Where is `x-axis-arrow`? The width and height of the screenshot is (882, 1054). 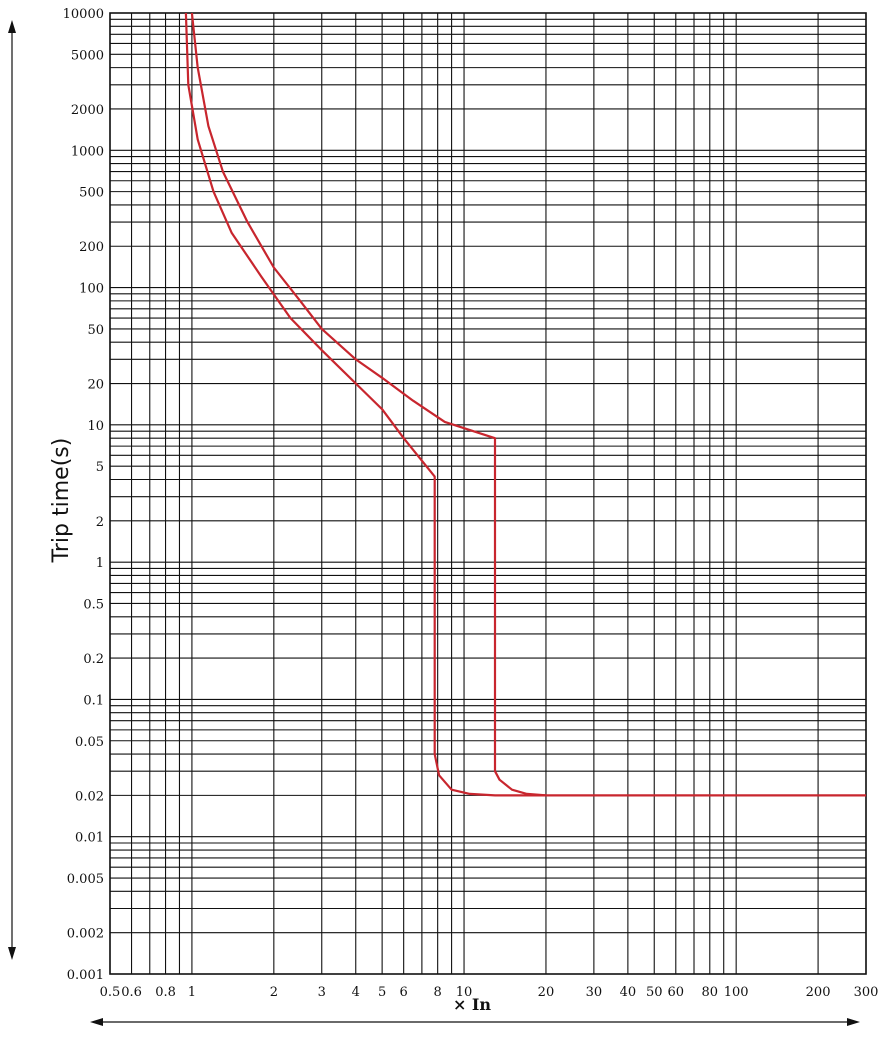
x-axis-arrow is located at coordinates (475, 1022).